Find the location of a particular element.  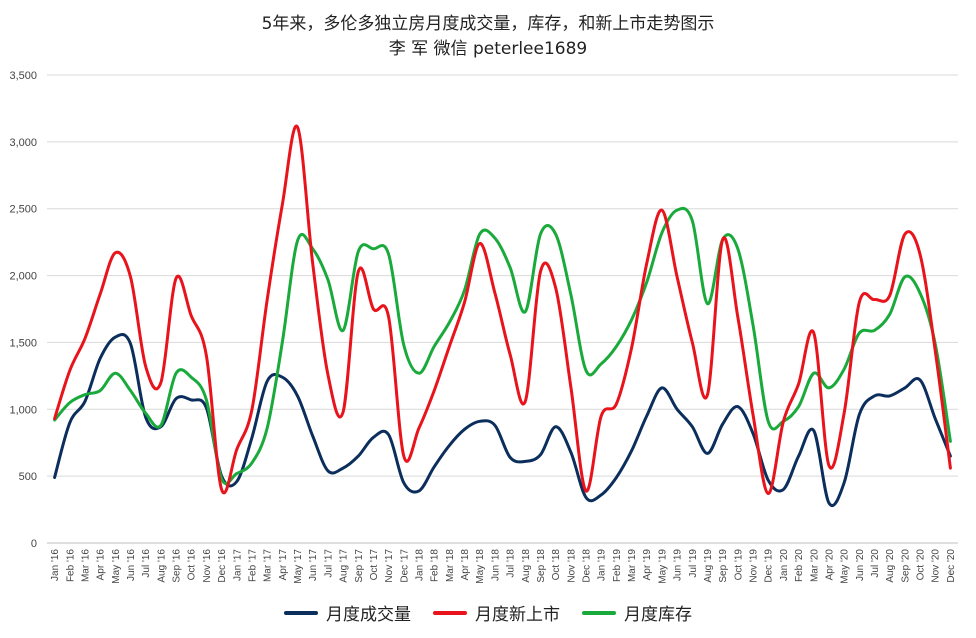

x-tick-label: Jan '16 is located at coordinates (55, 565).